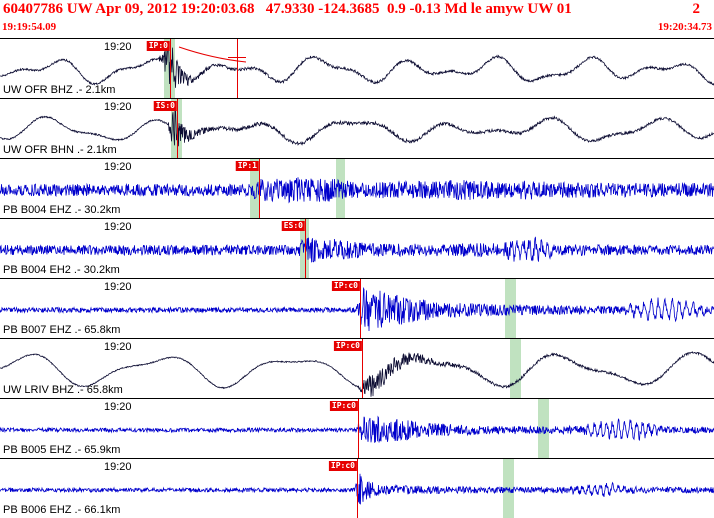 The image size is (714, 518). What do you see at coordinates (62, 210) in the screenshot?
I see `station-label: PB B004 EHZ .- 30.2km` at bounding box center [62, 210].